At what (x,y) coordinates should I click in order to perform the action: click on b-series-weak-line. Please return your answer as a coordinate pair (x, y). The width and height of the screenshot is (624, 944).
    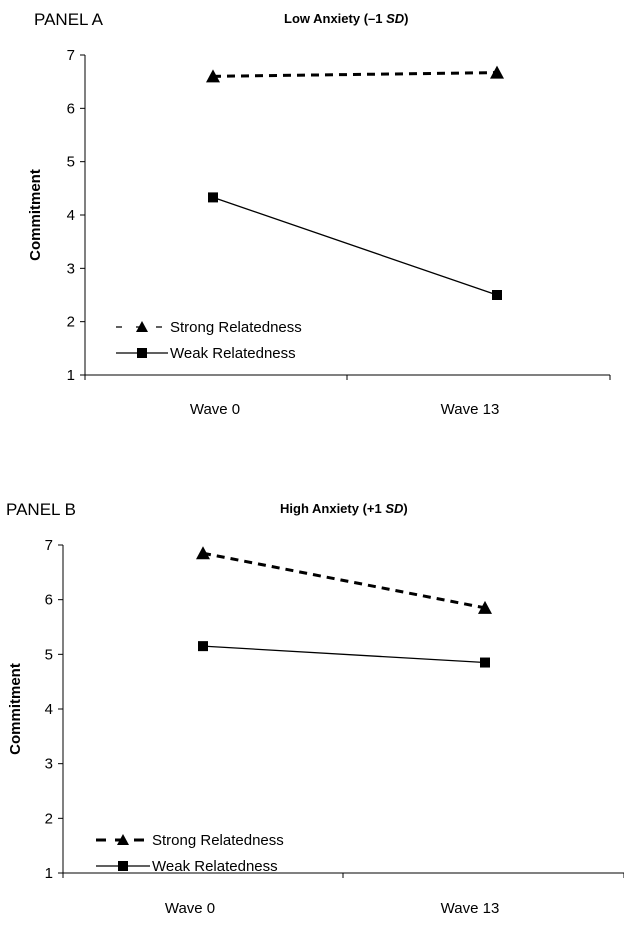
    Looking at the image, I should click on (344, 654).